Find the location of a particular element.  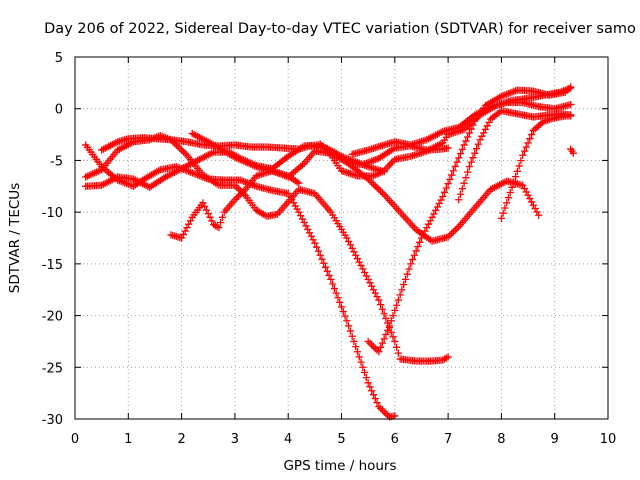

y-tick-label: -25 is located at coordinates (52, 368).